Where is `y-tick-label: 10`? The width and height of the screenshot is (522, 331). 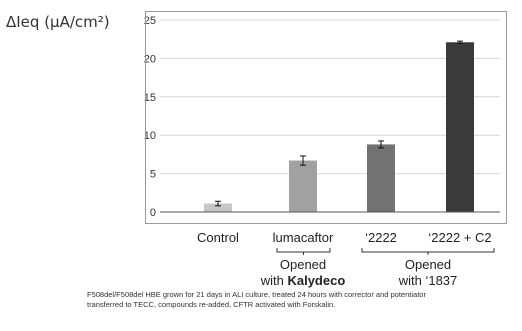 y-tick-label: 10 is located at coordinates (150, 136).